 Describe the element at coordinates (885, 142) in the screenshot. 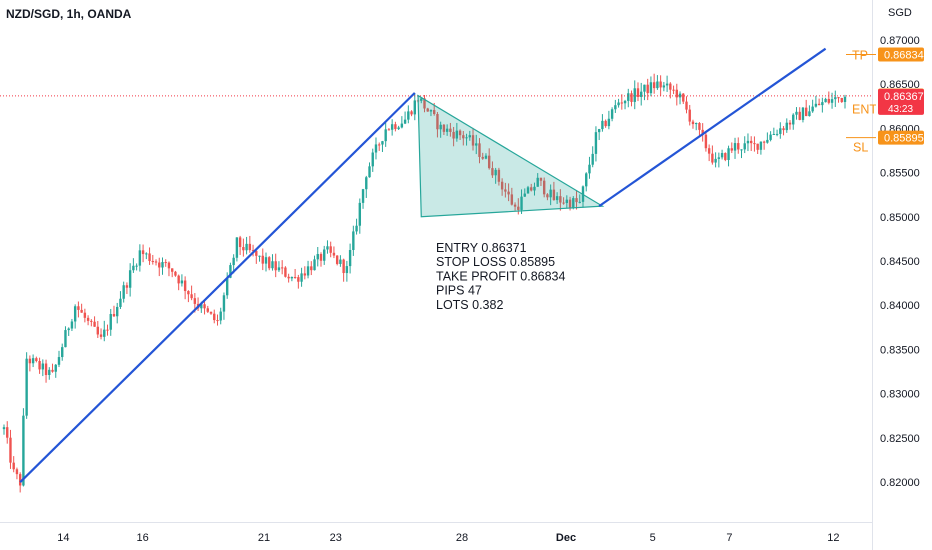

I see `price-label-sl: 0.85895 SL` at that location.